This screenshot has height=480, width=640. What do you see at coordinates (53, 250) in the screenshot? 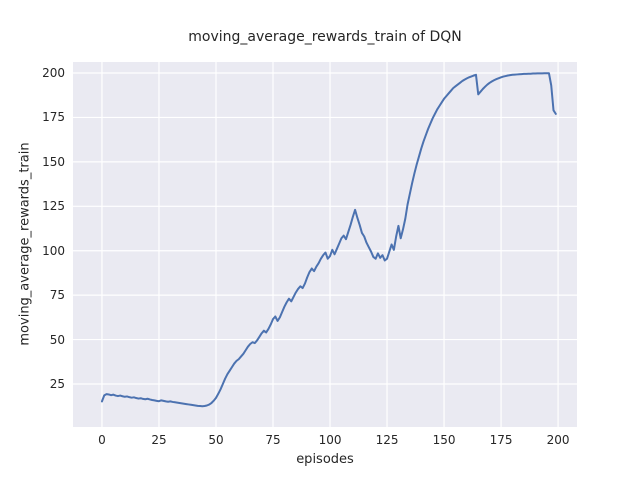
I see `y-tick-label: 100` at bounding box center [53, 250].